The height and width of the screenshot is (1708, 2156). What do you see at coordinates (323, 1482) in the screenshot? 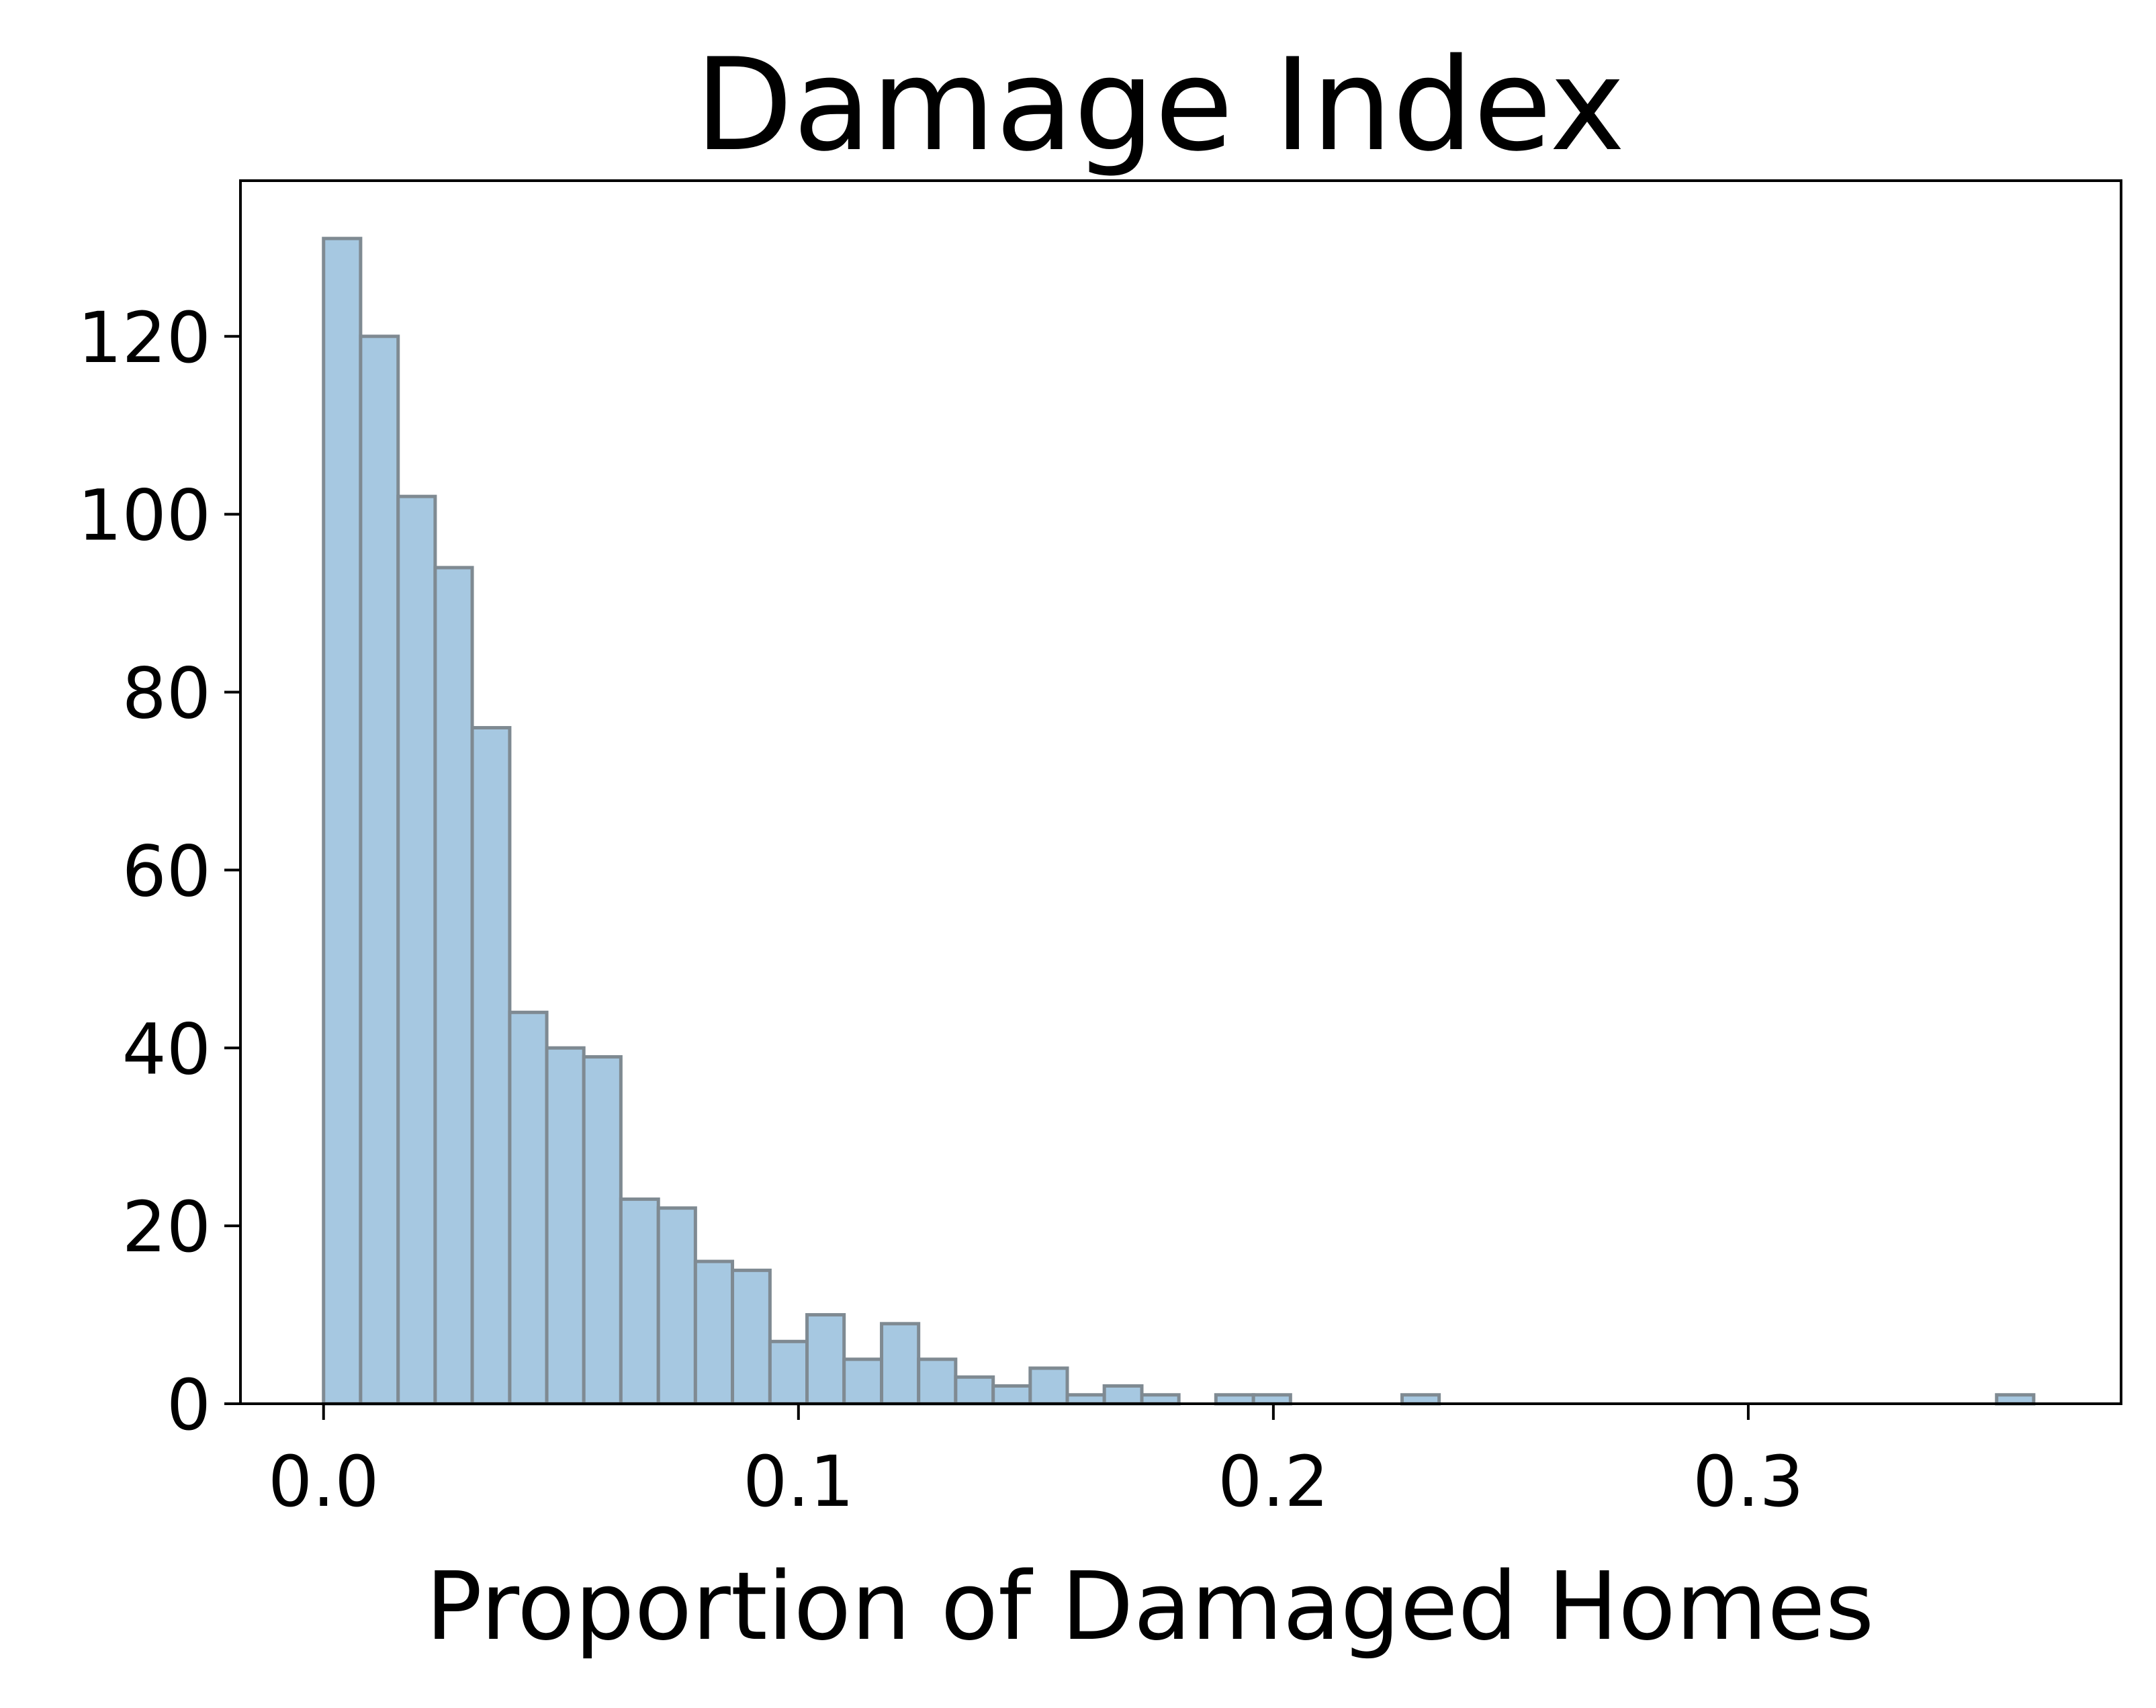
I see `x-tick-label-0: 0.0` at bounding box center [323, 1482].